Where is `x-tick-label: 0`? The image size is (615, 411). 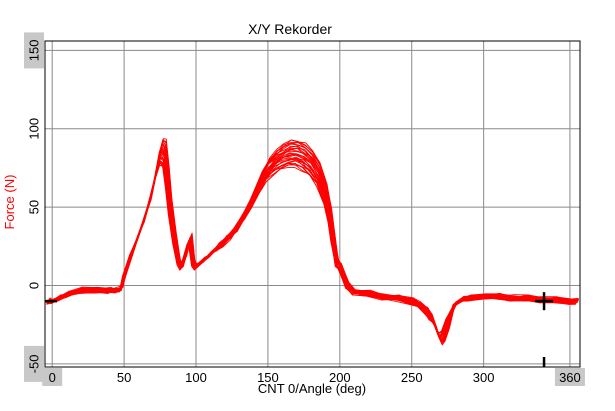 x-tick-label: 0 is located at coordinates (52, 377).